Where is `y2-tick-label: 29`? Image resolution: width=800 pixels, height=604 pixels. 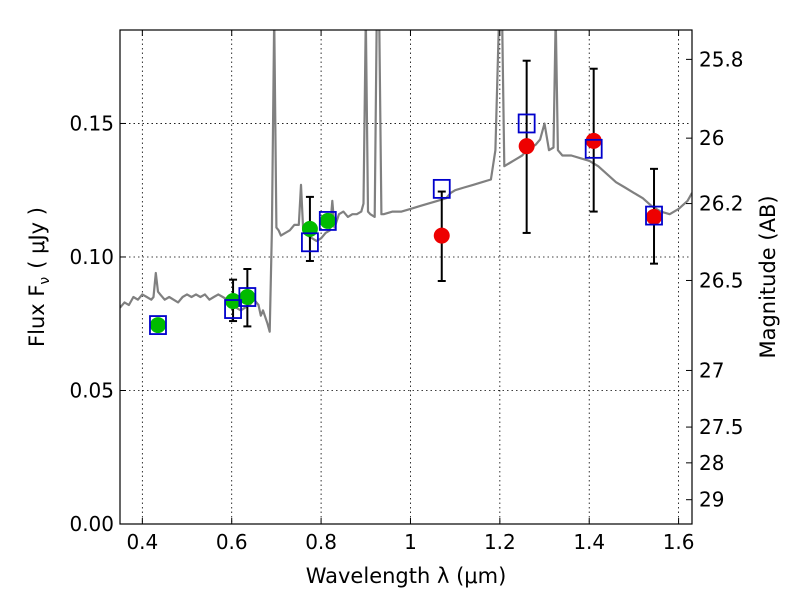
y2-tick-label: 29 is located at coordinates (711, 500).